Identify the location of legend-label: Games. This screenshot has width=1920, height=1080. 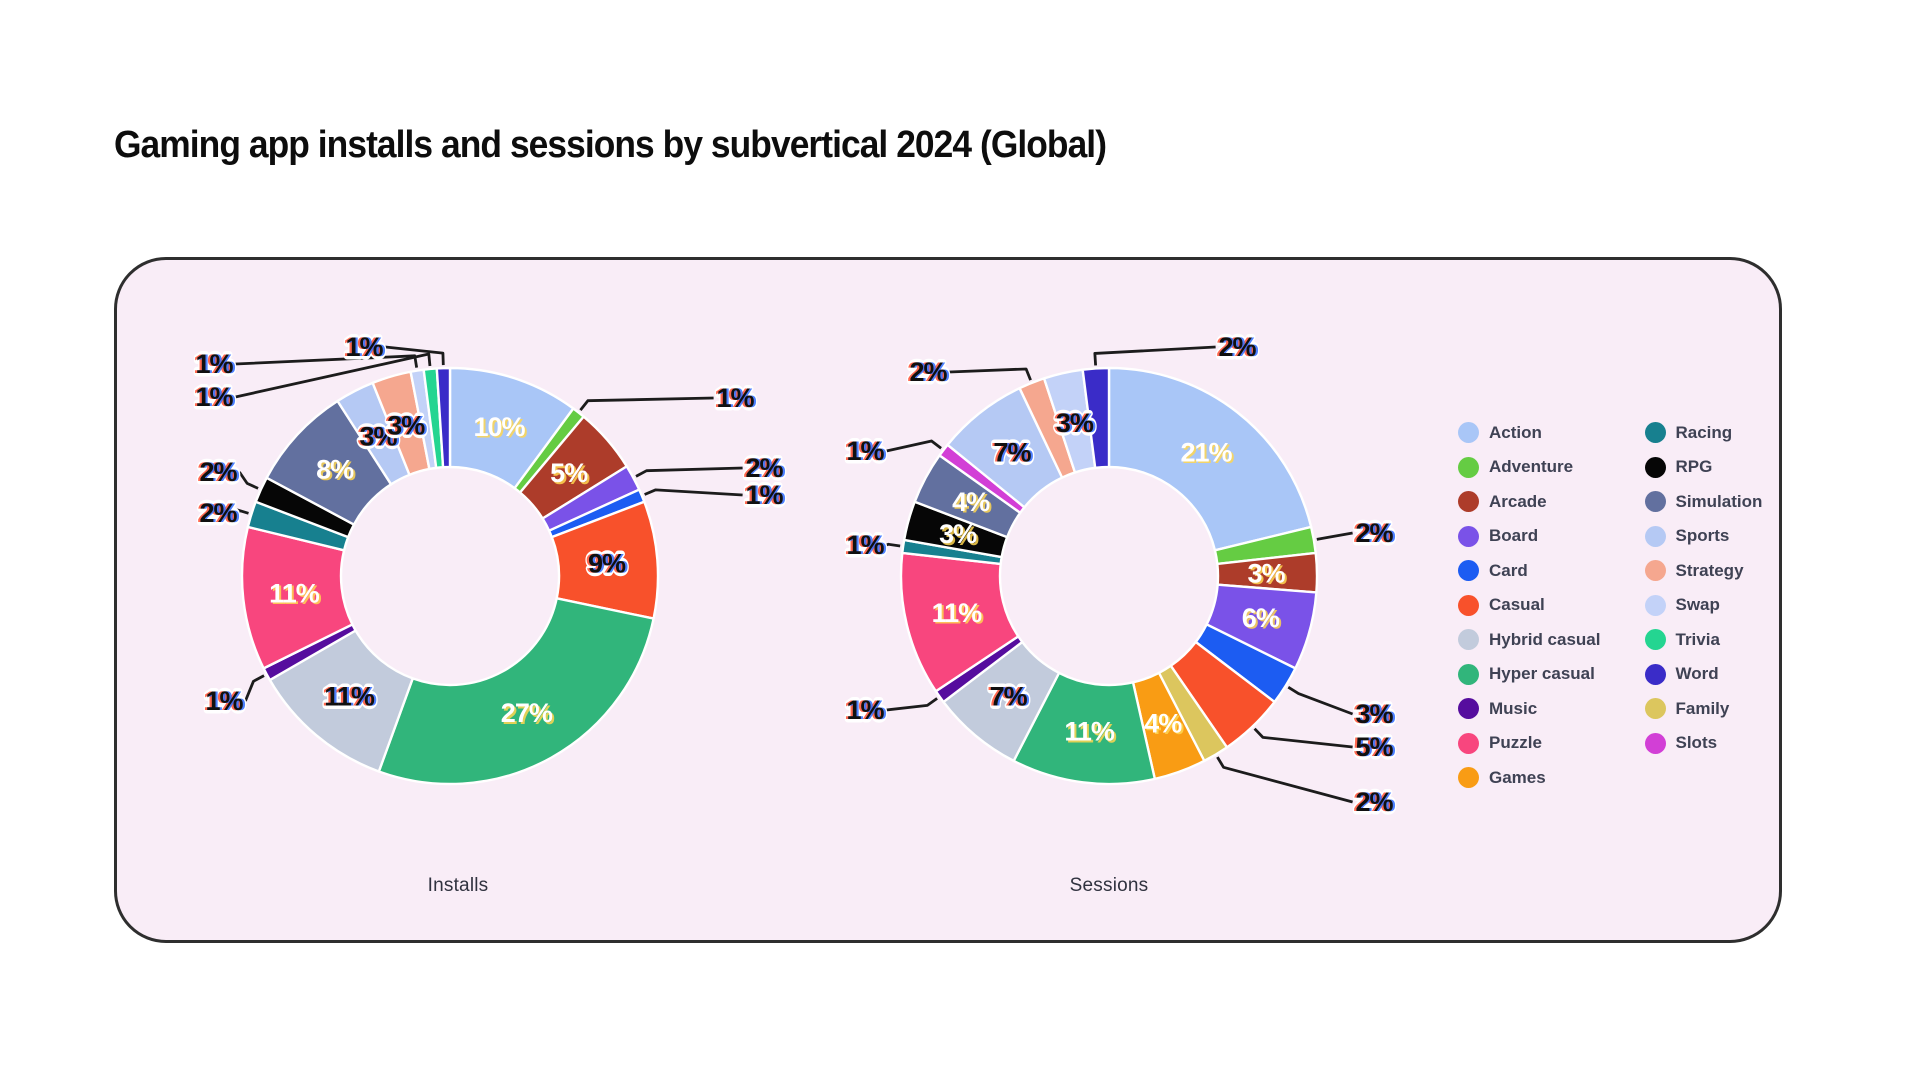
(1517, 777).